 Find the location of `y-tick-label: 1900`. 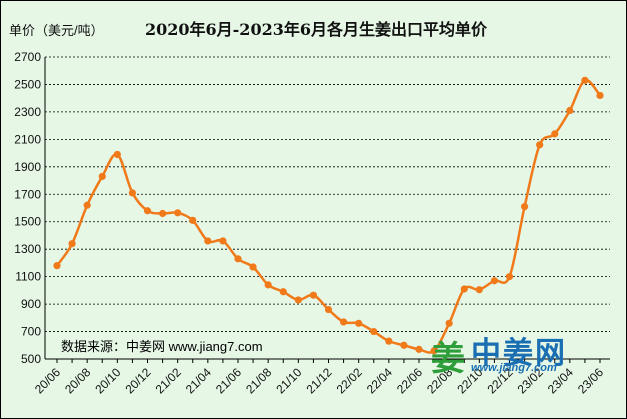

y-tick-label: 1900 is located at coordinates (27, 167).